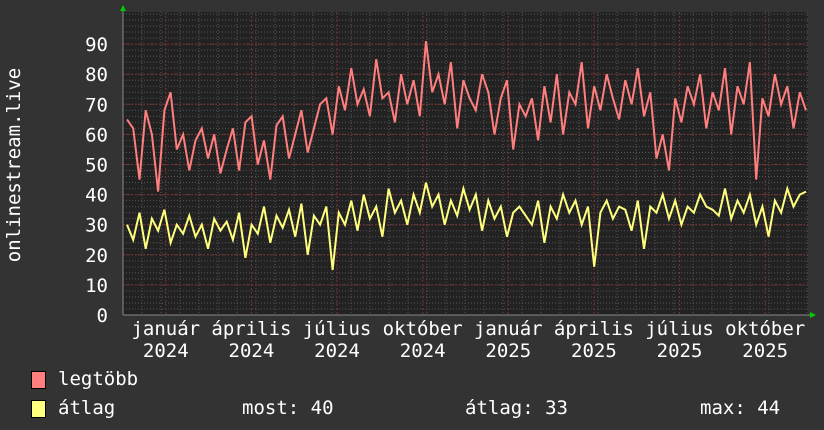 The image size is (824, 430). I want to click on x-axis-arrow-icon, so click(813, 315).